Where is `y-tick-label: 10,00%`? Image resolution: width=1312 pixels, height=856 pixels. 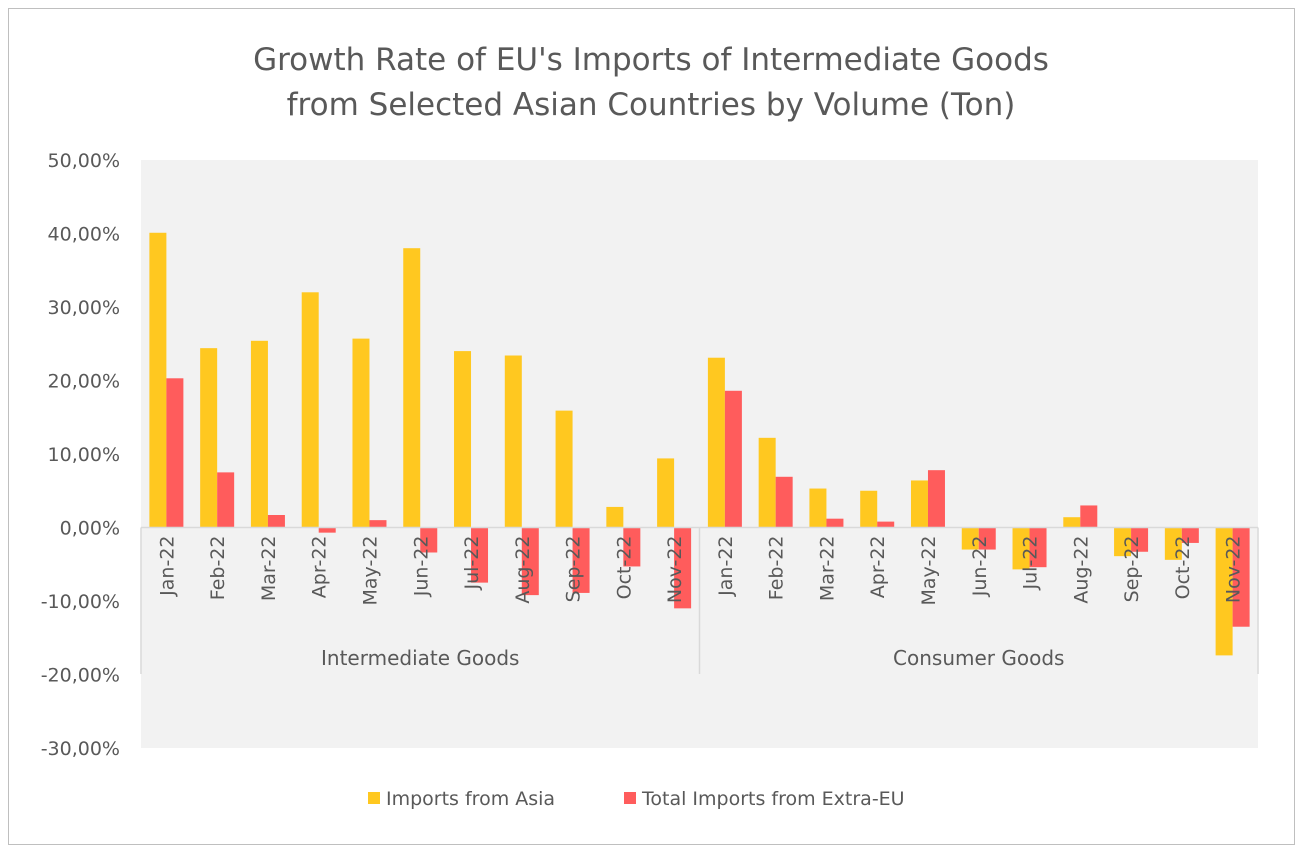 y-tick-label: 10,00% is located at coordinates (84, 455).